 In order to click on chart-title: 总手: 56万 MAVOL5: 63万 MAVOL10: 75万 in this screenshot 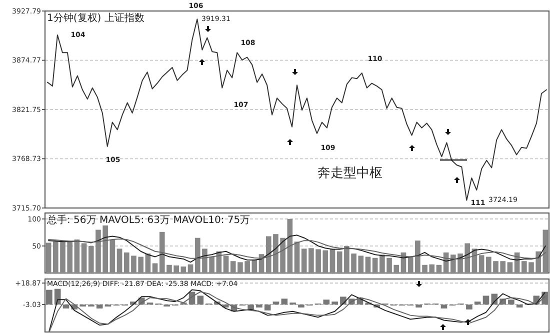, I will do `click(148, 220)`.